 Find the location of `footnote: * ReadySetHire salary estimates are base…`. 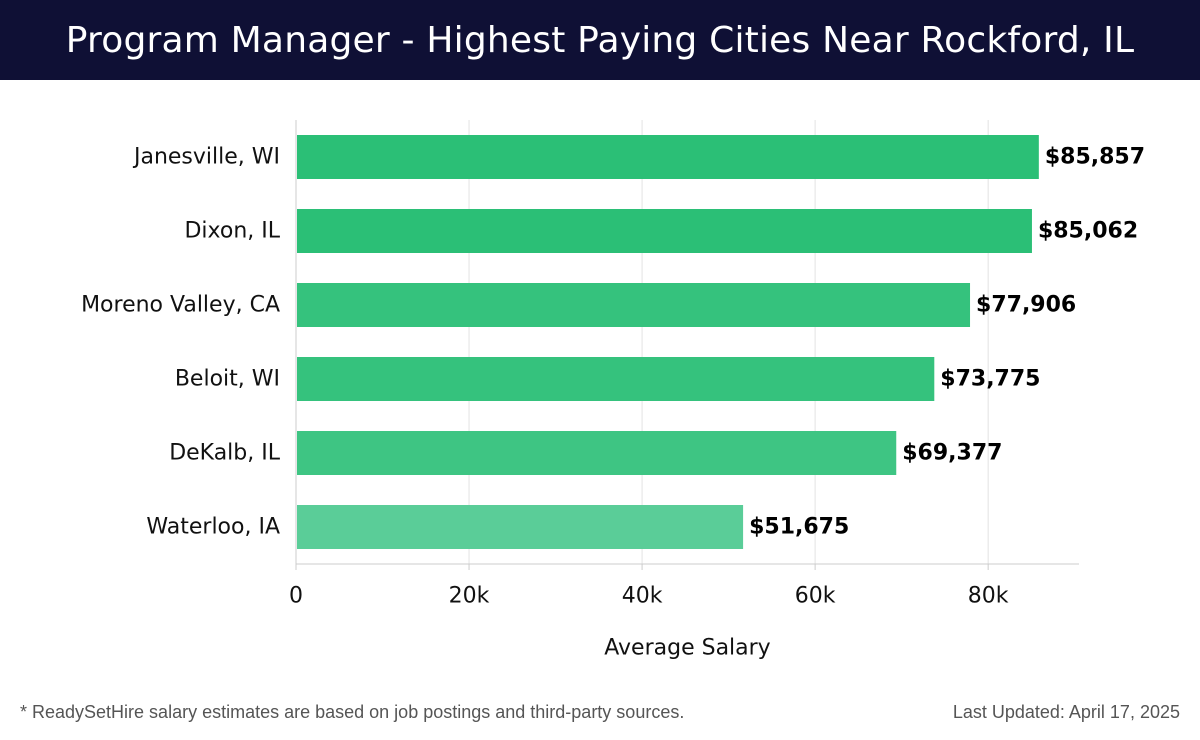

footnote: * ReadySetHire salary estimates are base… is located at coordinates (352, 712).